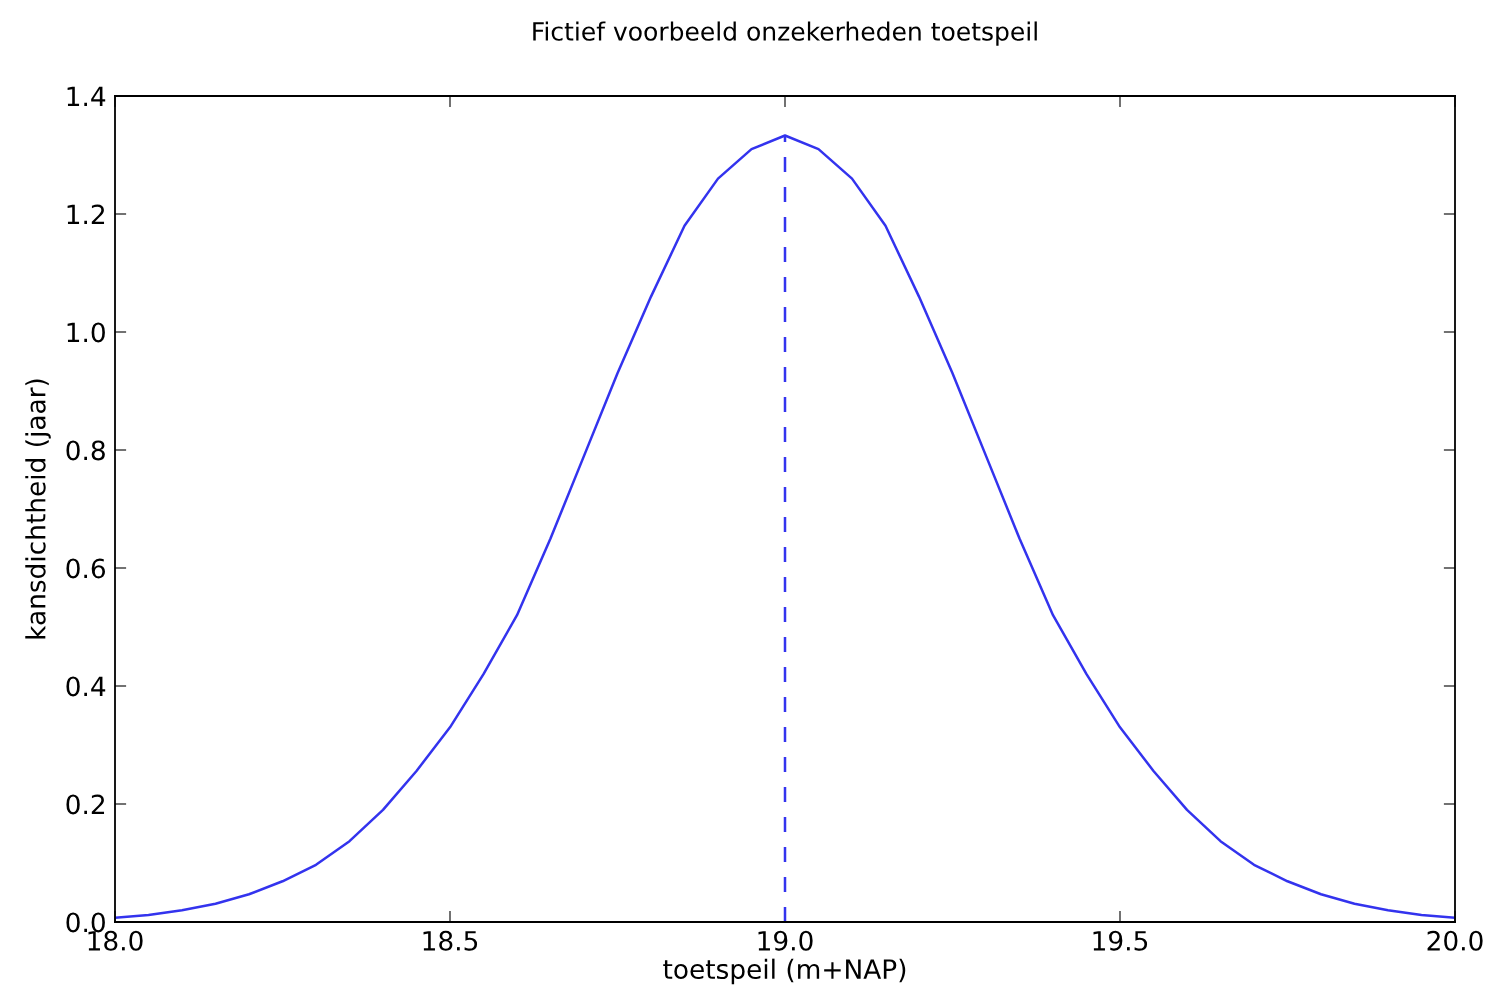 Image resolution: width=1493 pixels, height=1003 pixels. Describe the element at coordinates (785, 33) in the screenshot. I see `chart-title: Fictief voorbeeld onzekerheden toetspeil` at that location.